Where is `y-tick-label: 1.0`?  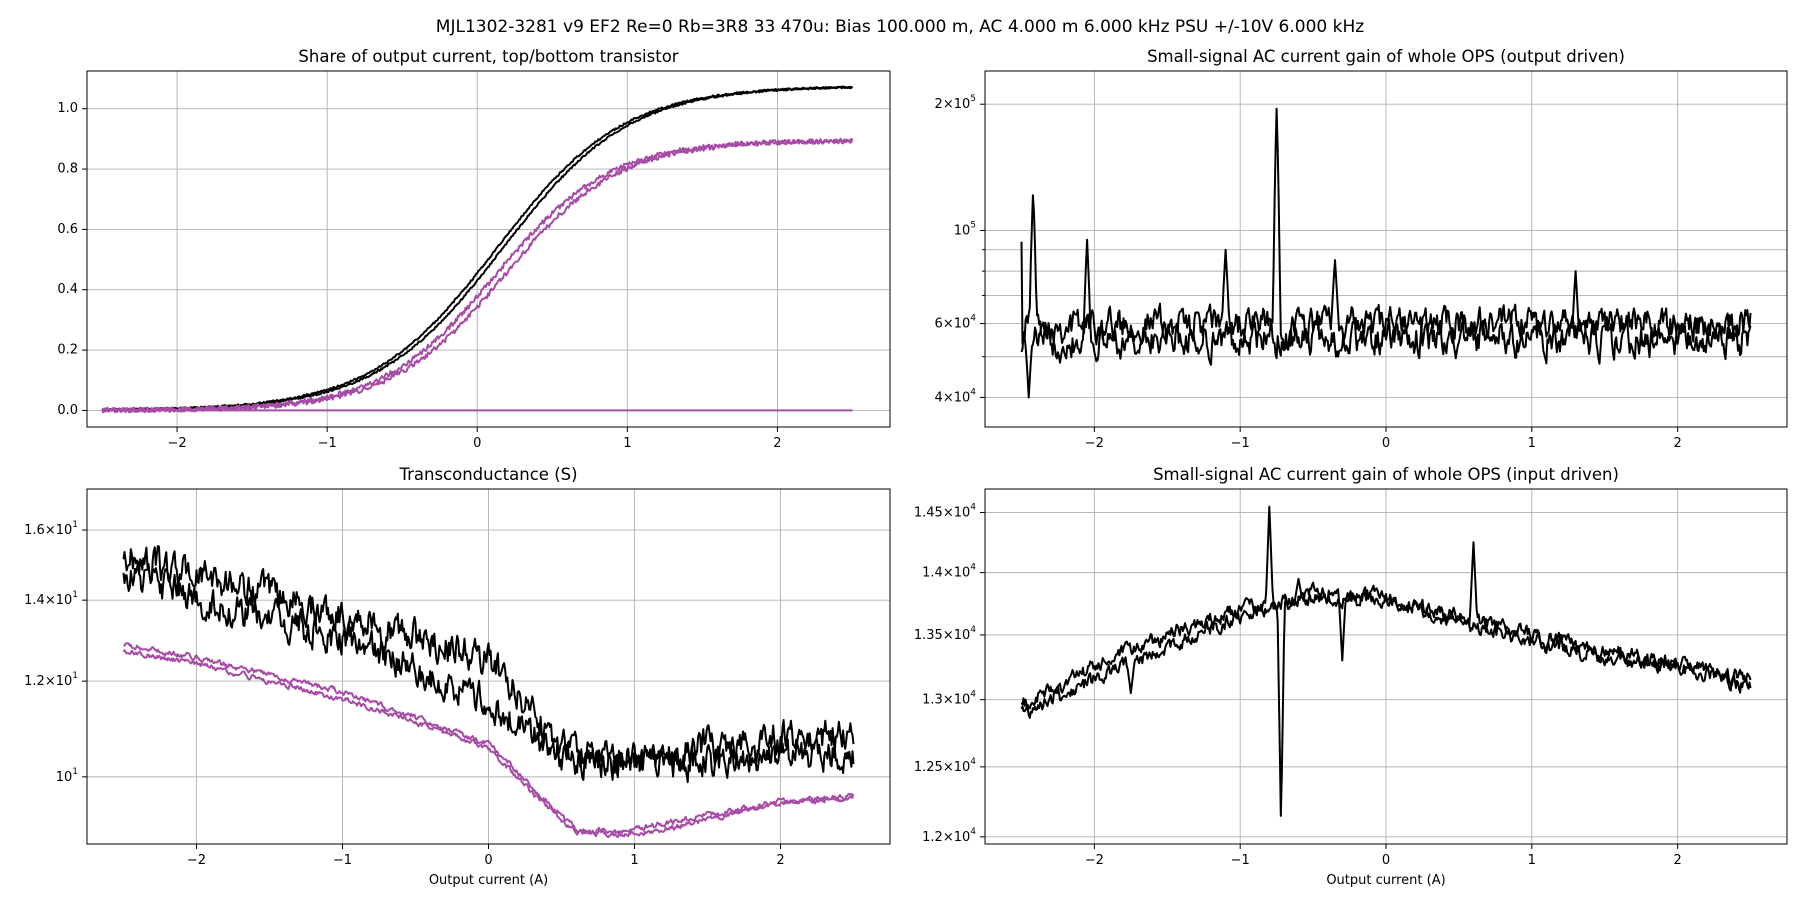 y-tick-label: 1.0 is located at coordinates (67, 108).